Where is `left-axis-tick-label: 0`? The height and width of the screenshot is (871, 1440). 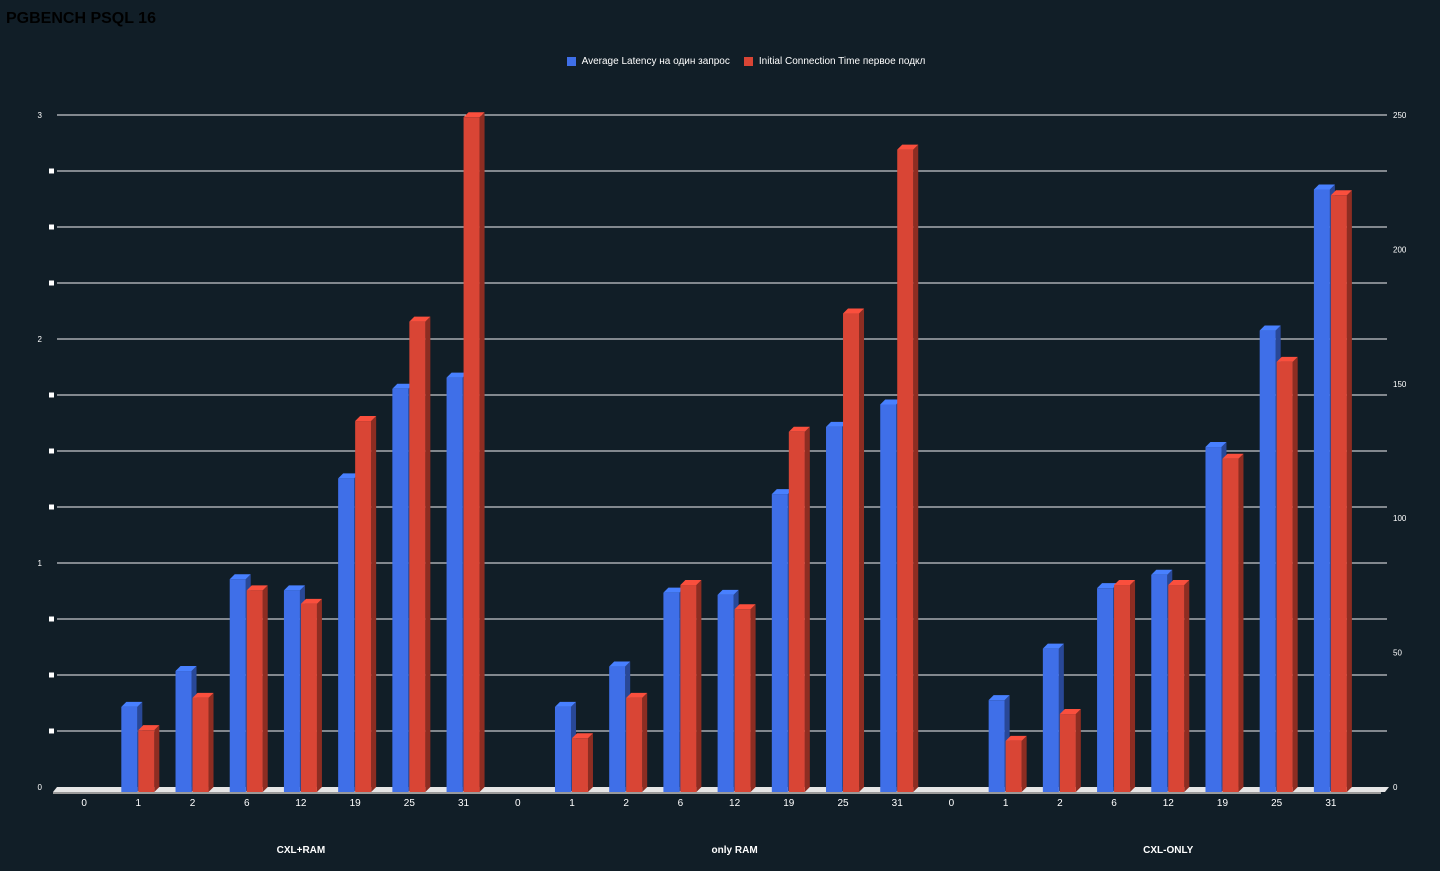 left-axis-tick-label: 0 is located at coordinates (40, 787).